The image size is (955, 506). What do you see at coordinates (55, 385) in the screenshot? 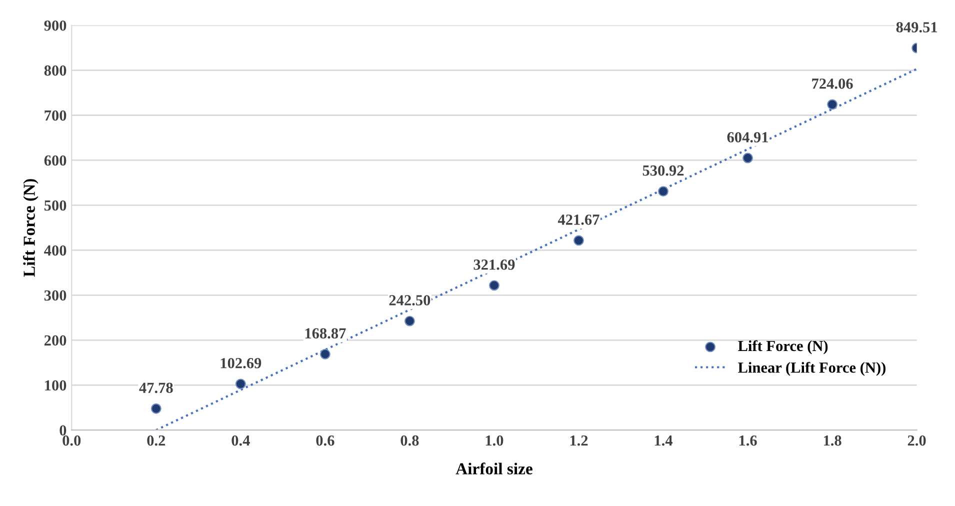
I see `y-tick-label: 100` at bounding box center [55, 385].